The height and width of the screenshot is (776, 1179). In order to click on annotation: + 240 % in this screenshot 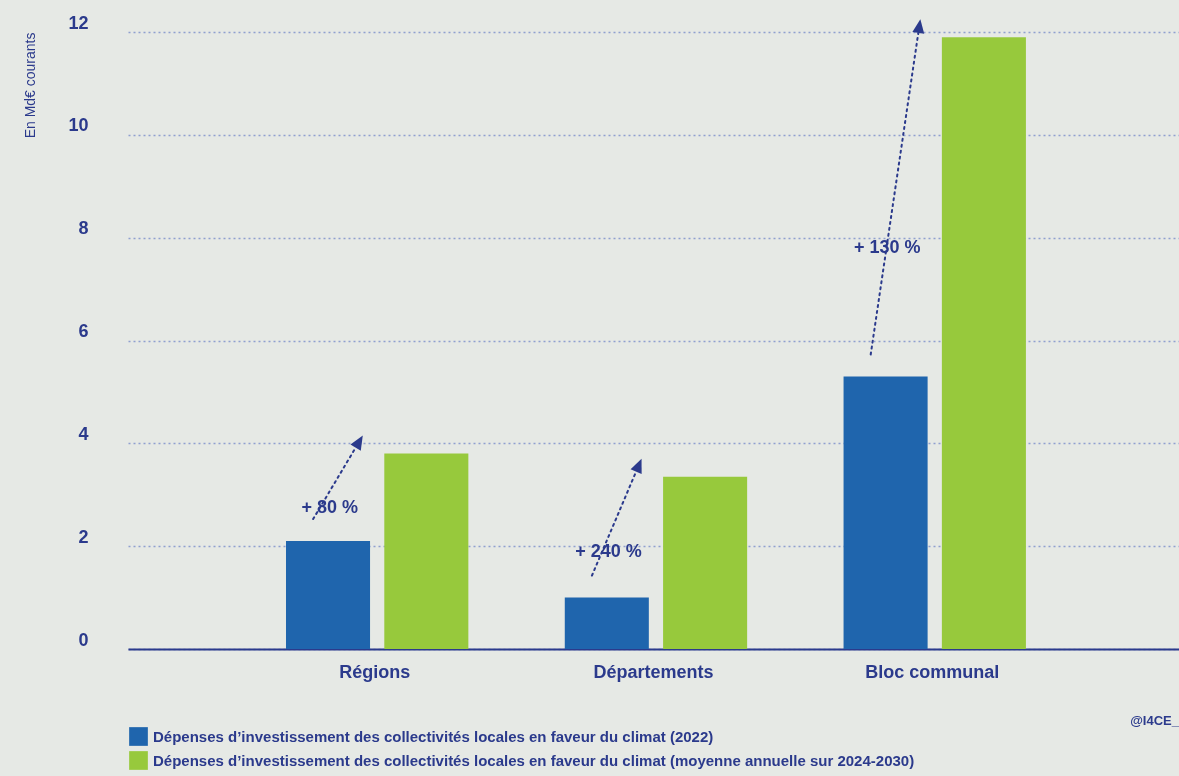, I will do `click(608, 550)`.